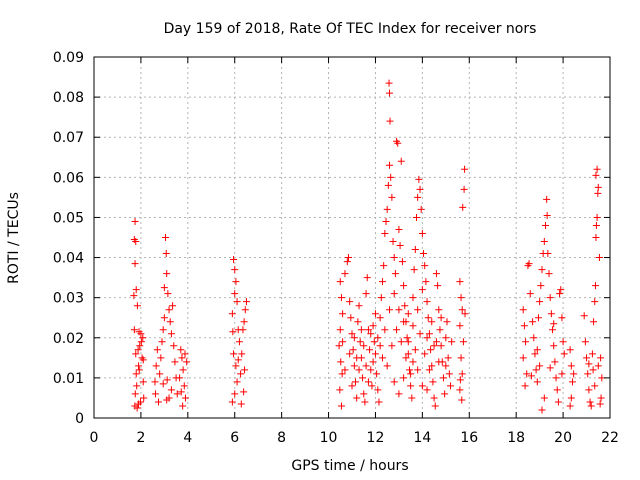 The image size is (640, 480). What do you see at coordinates (281, 438) in the screenshot?
I see `x-tick-label: 8` at bounding box center [281, 438].